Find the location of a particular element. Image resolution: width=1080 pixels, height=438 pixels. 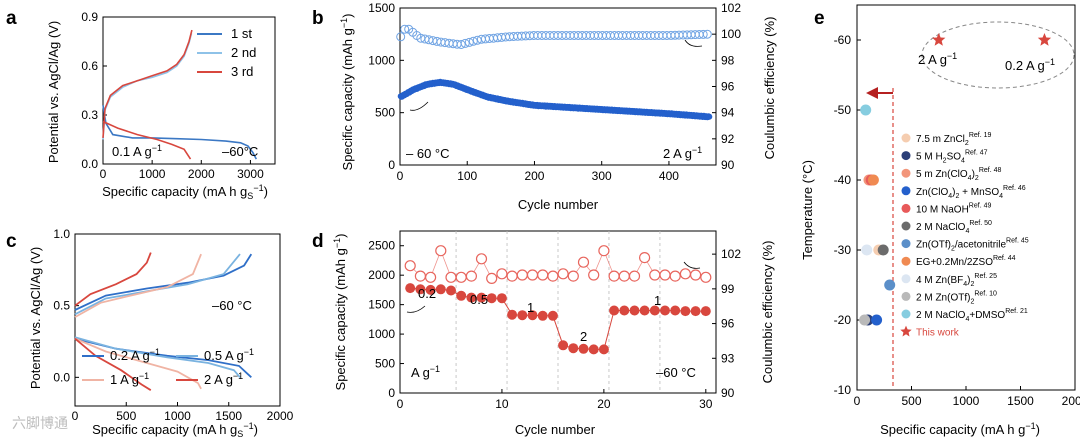

this-work-highlight is located at coordinates (998, 55).